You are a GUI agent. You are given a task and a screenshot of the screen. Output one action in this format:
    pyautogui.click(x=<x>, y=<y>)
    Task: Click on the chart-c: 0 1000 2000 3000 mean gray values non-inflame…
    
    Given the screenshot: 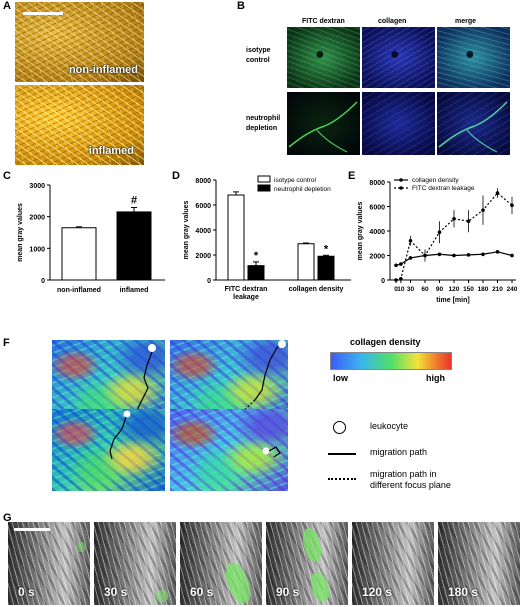 What is the action you would take?
    pyautogui.click(x=91, y=238)
    